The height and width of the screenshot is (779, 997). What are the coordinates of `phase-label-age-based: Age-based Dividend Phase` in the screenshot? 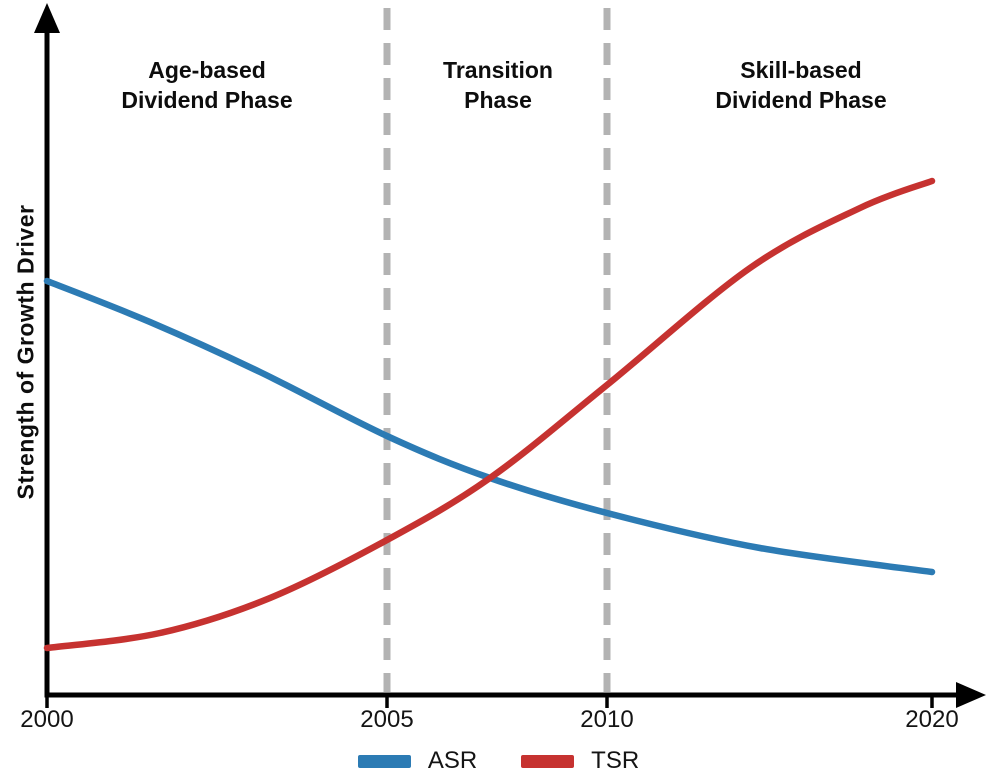 It's located at (206, 85).